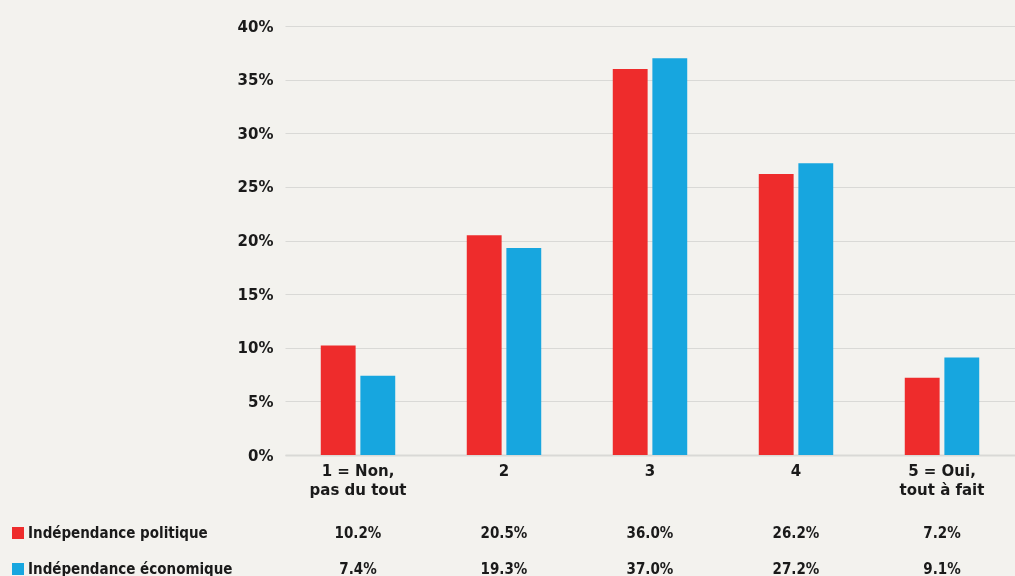 The image size is (1015, 576). What do you see at coordinates (255, 80) in the screenshot?
I see `y-tick-label: 35%` at bounding box center [255, 80].